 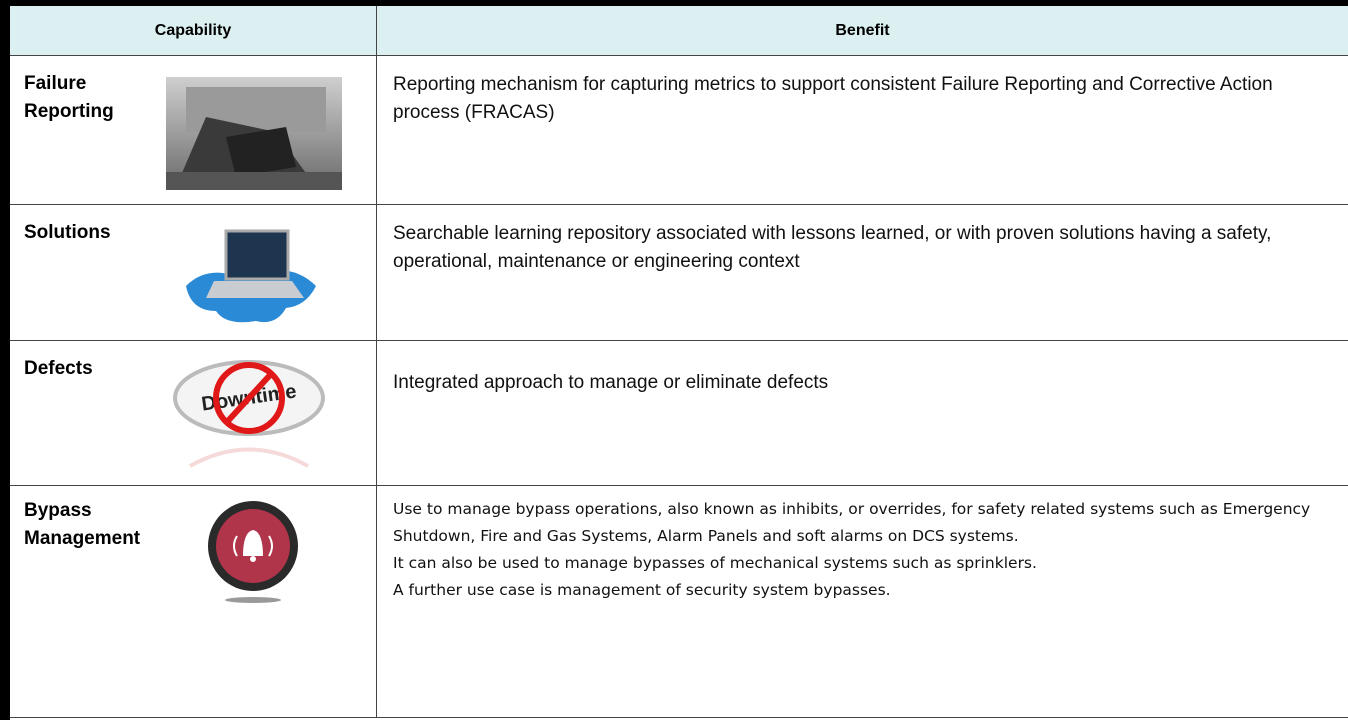 I want to click on icon-laptop-puzzle, so click(x=251, y=276).